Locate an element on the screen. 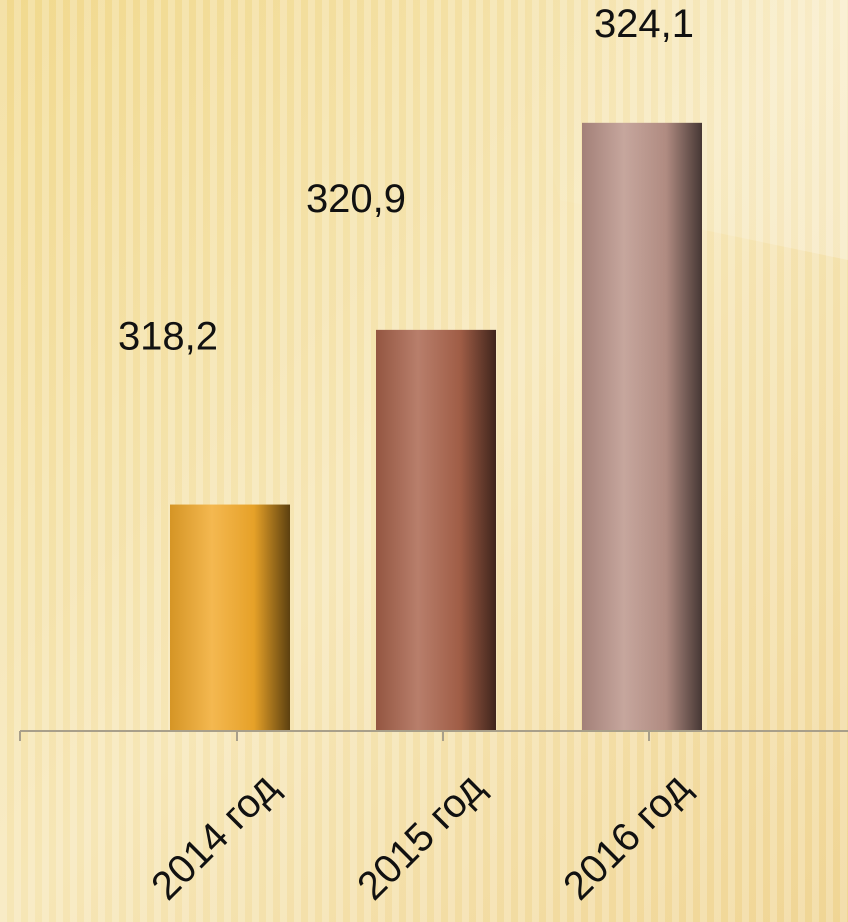  x-axis is located at coordinates (433, 735).